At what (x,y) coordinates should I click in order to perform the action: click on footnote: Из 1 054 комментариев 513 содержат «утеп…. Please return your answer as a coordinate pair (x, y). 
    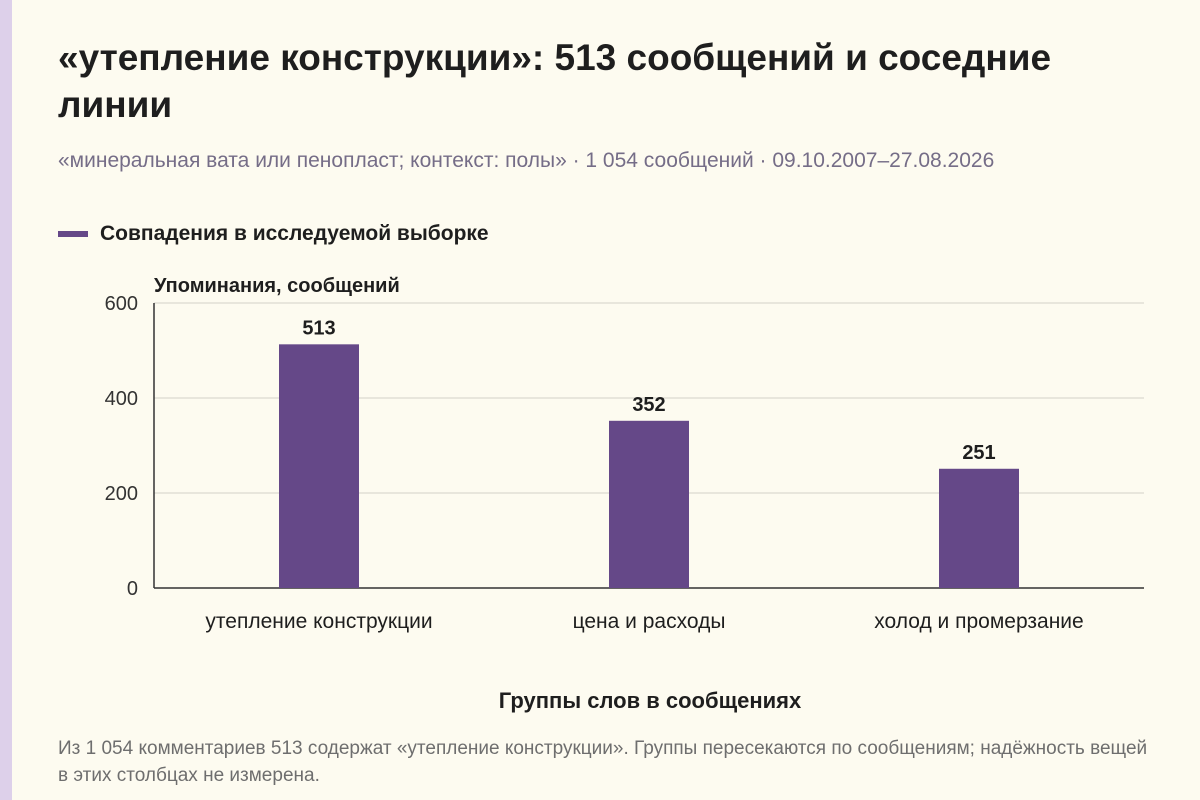
    Looking at the image, I should click on (603, 762).